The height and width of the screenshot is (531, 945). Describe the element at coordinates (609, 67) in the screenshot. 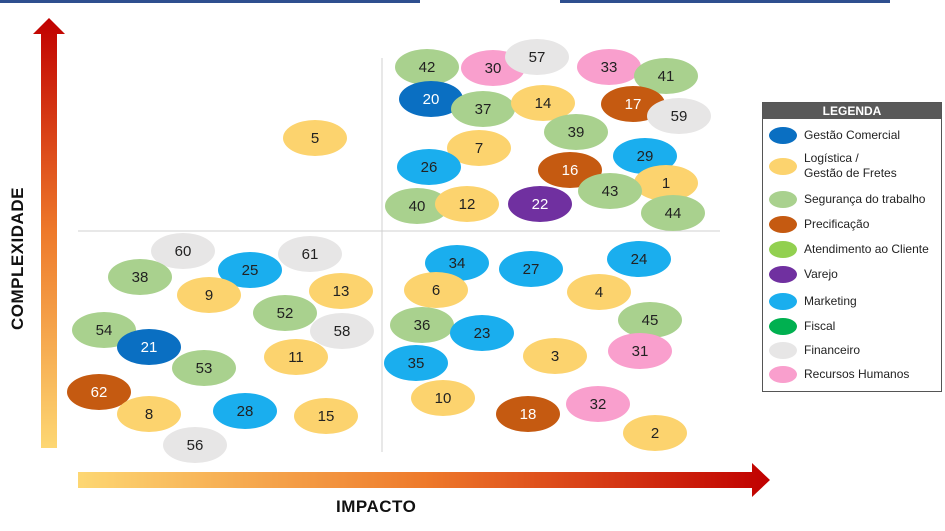

I see `bubble-33: 33` at that location.